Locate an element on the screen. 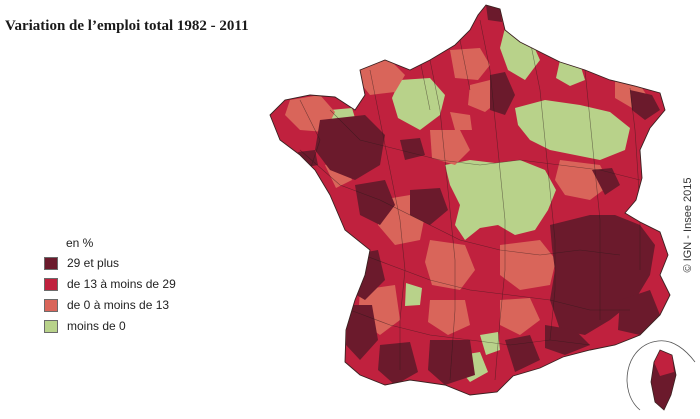 This screenshot has width=700, height=419. legend-item: 29 et plus is located at coordinates (81, 263).